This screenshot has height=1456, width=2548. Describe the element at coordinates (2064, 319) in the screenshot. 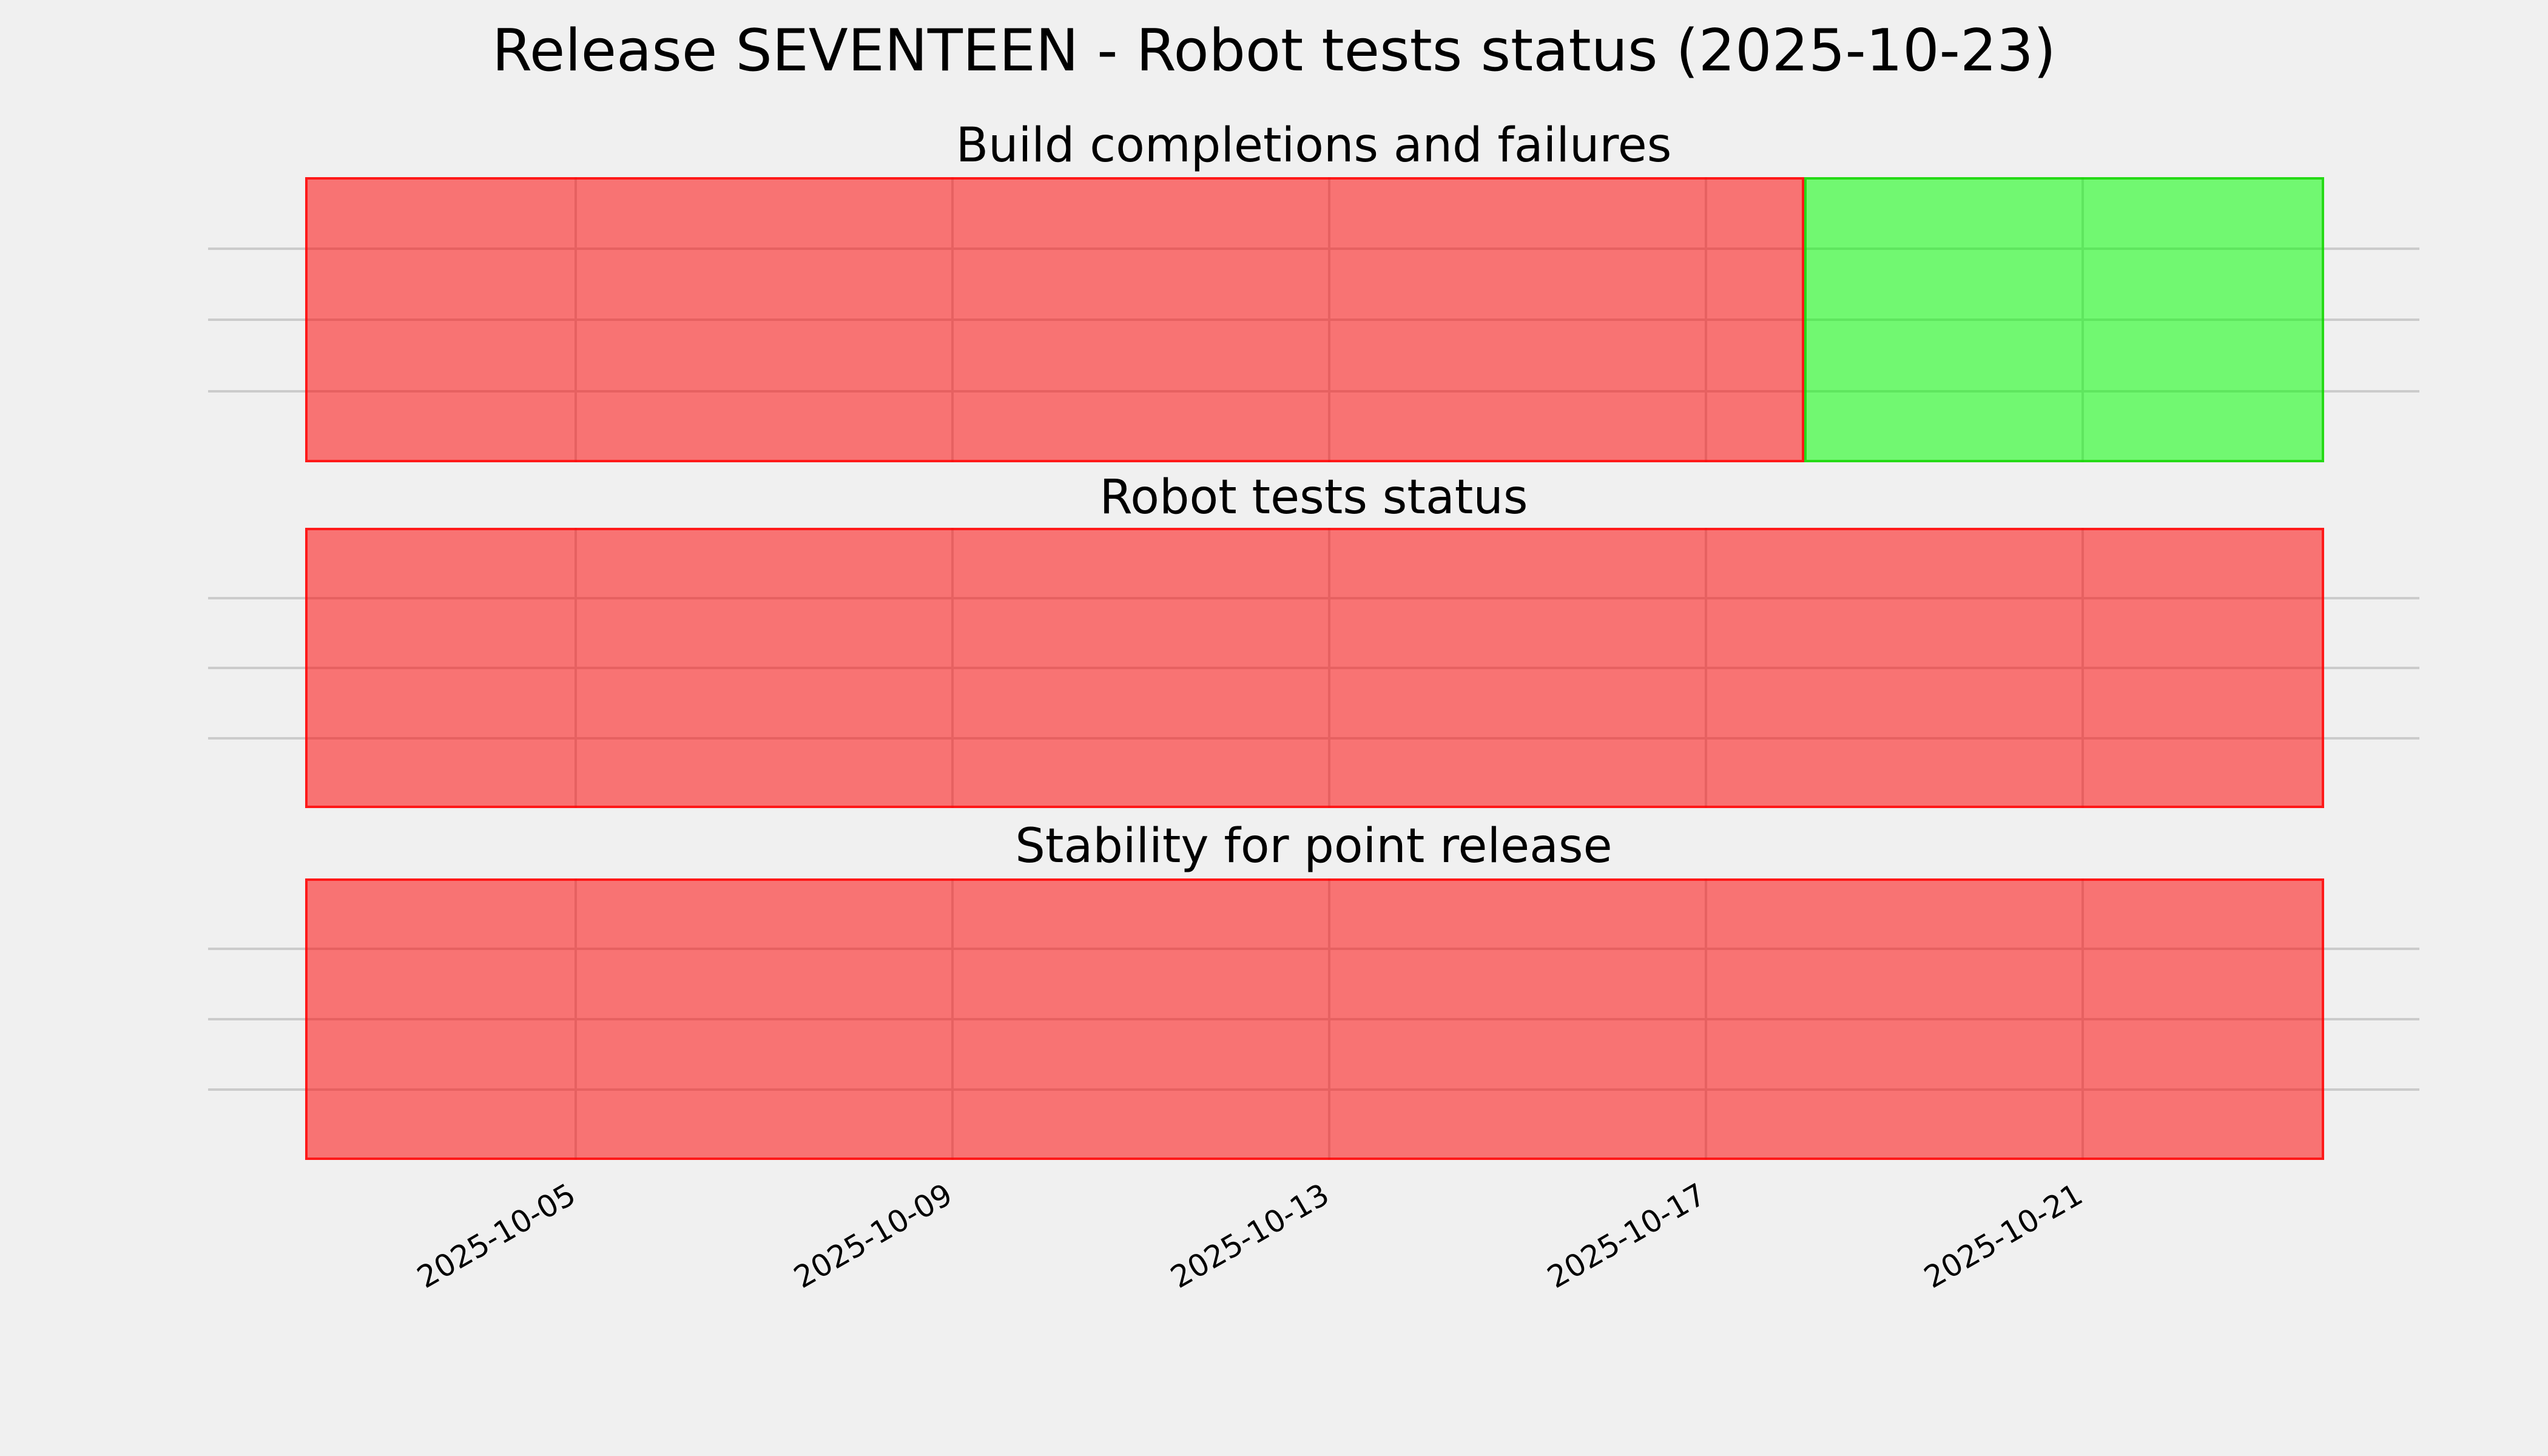

I see `status-segment-pass` at that location.